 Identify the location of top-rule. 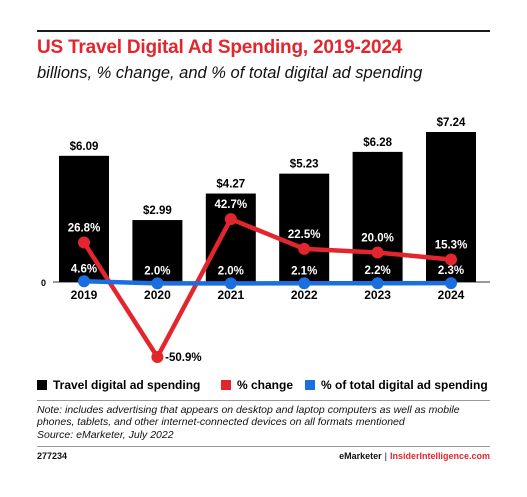
(263, 31).